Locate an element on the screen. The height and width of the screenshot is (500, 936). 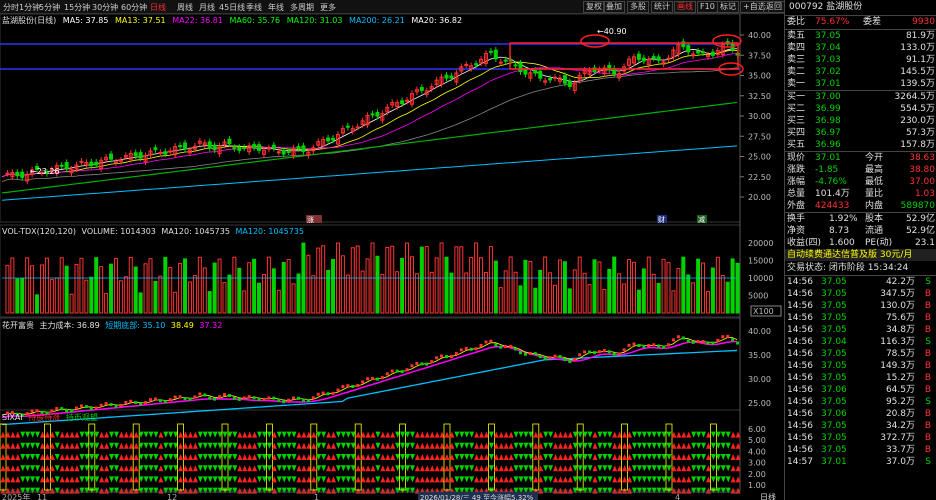
stat2-label: 收益(四) is located at coordinates (804, 243).